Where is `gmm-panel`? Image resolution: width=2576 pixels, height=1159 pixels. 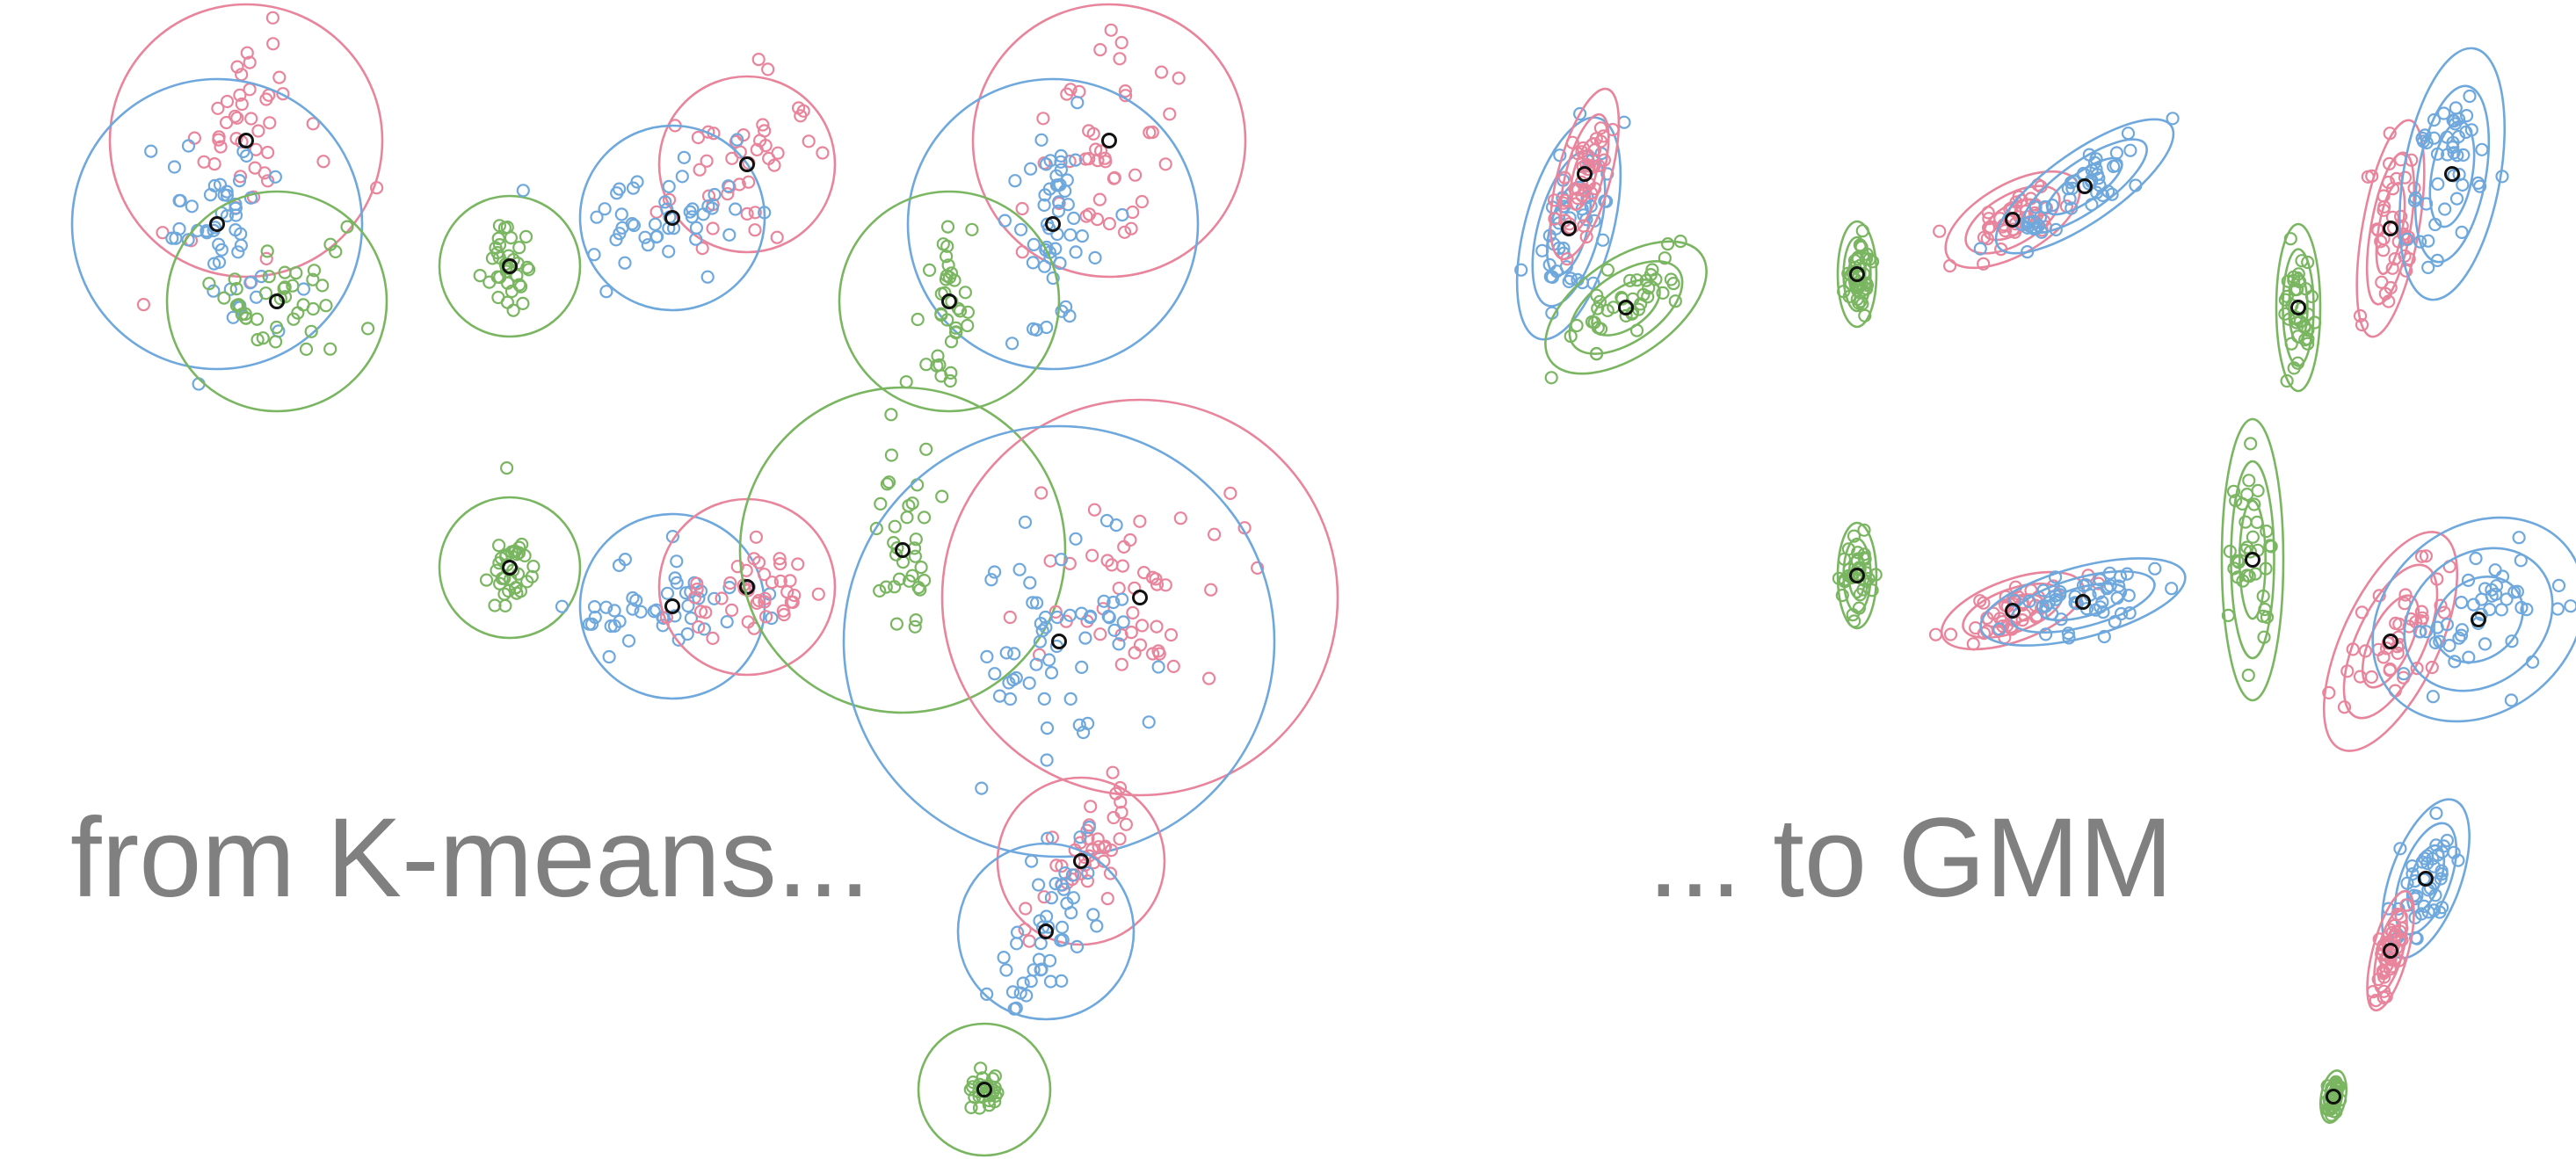
gmm-panel is located at coordinates (1858, 274).